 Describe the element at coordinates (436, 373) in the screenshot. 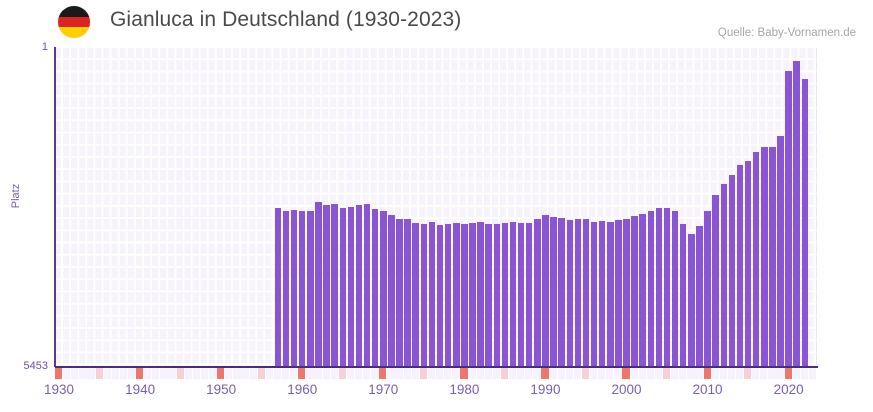

I see `x-axis-tick-strip` at that location.